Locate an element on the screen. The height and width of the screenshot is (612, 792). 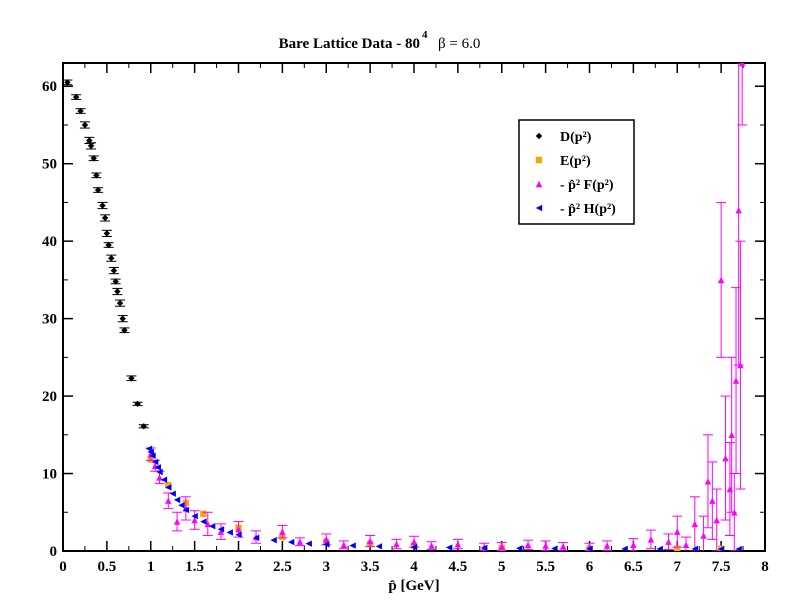
legend-label-F: - p̂² F(p²) is located at coordinates (587, 185).